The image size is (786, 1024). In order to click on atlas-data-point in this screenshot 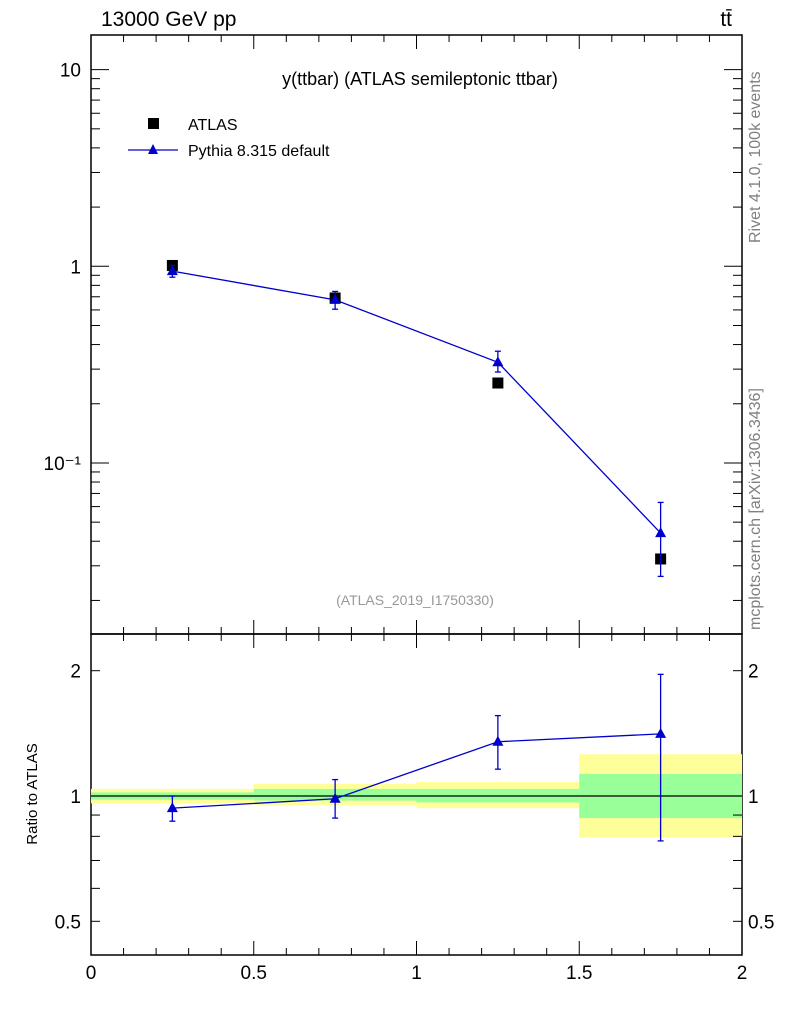, I will do `click(498, 383)`.